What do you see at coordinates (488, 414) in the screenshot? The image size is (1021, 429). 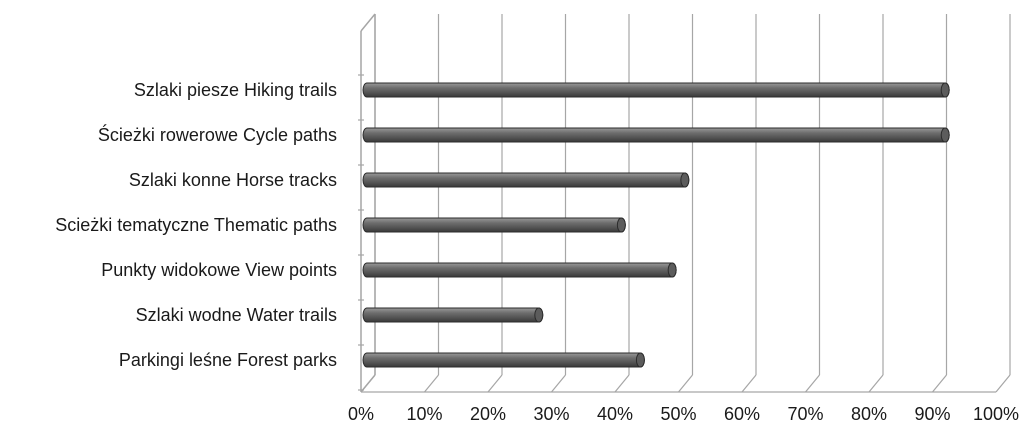 I see `x-tick-label: 20%` at bounding box center [488, 414].